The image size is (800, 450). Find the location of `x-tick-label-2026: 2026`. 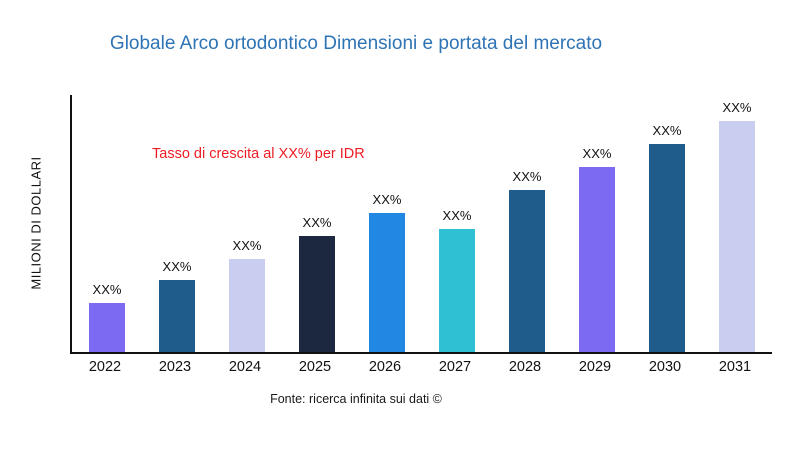

x-tick-label-2026: 2026 is located at coordinates (385, 367).